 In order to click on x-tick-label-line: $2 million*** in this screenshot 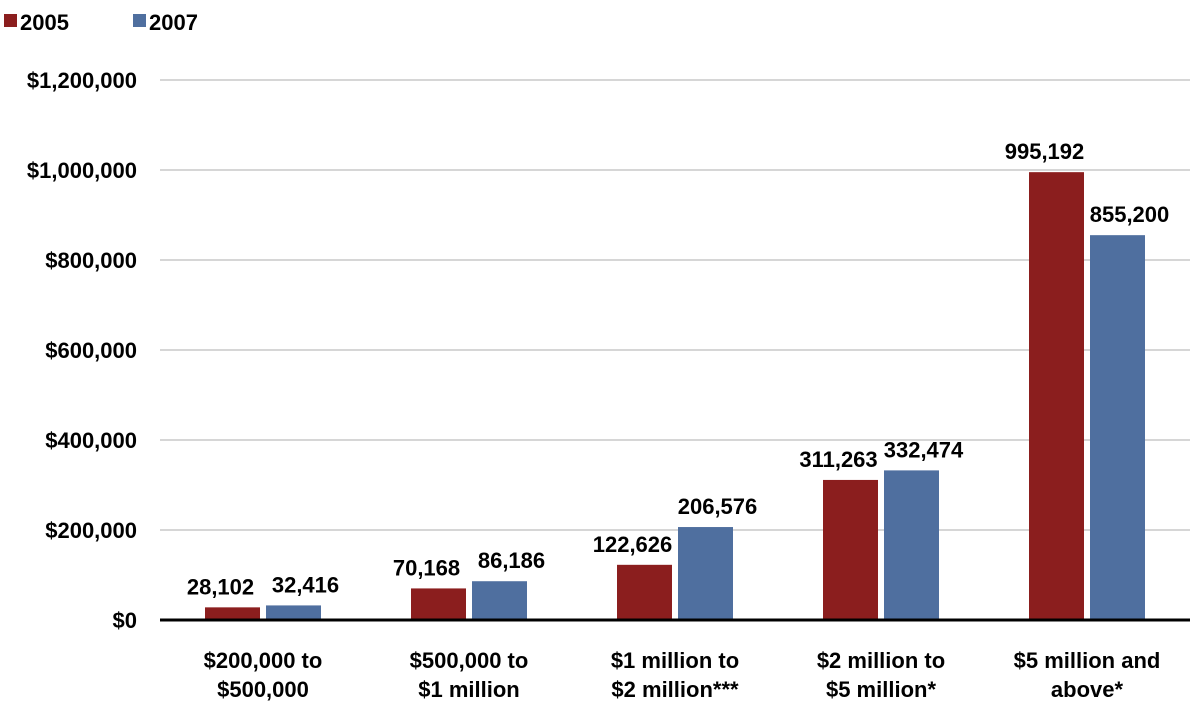, I will do `click(675, 689)`.